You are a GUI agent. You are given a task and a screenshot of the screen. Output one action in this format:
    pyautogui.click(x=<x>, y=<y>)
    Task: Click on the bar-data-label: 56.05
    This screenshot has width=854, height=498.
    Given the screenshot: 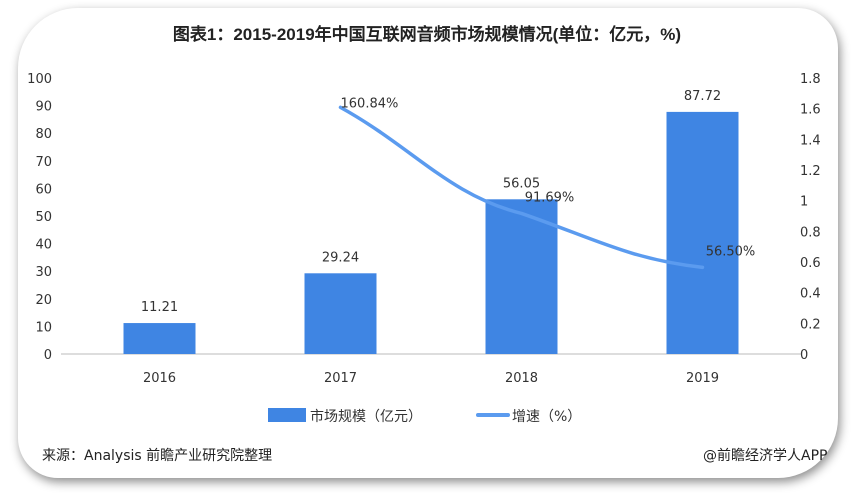 What is the action you would take?
    pyautogui.click(x=521, y=183)
    